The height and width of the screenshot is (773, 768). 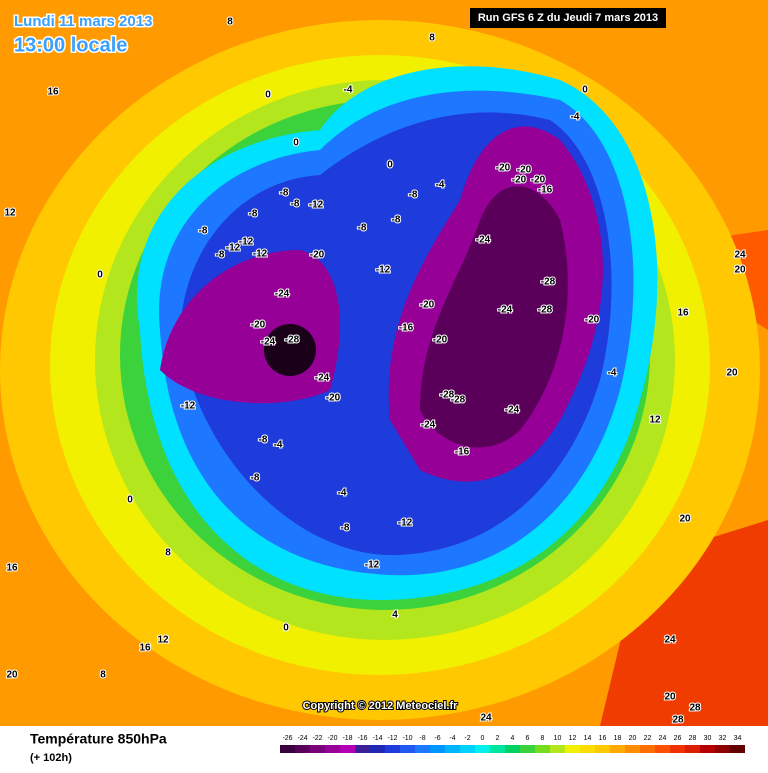 What do you see at coordinates (302, 738) in the screenshot?
I see `scale-label: -24` at bounding box center [302, 738].